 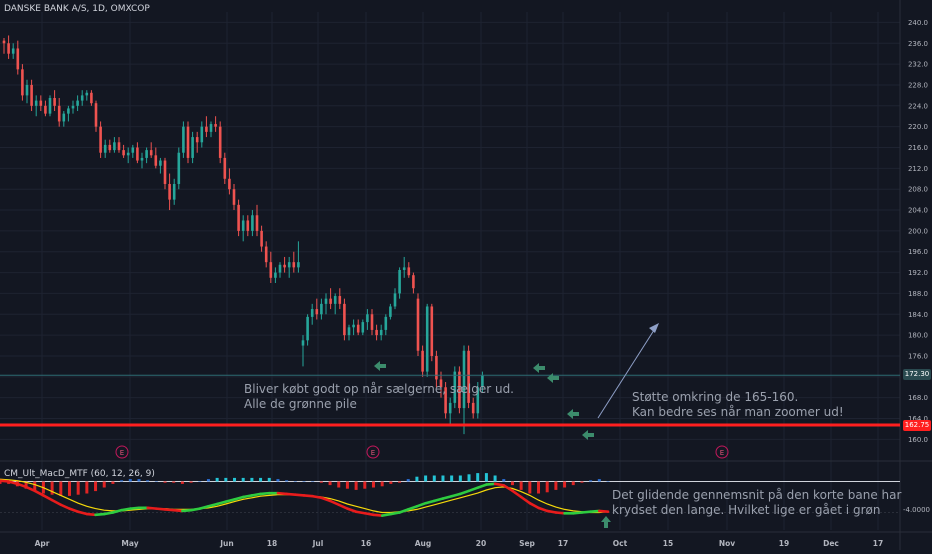 I want to click on current-price-tag: 172.30, so click(x=917, y=374).